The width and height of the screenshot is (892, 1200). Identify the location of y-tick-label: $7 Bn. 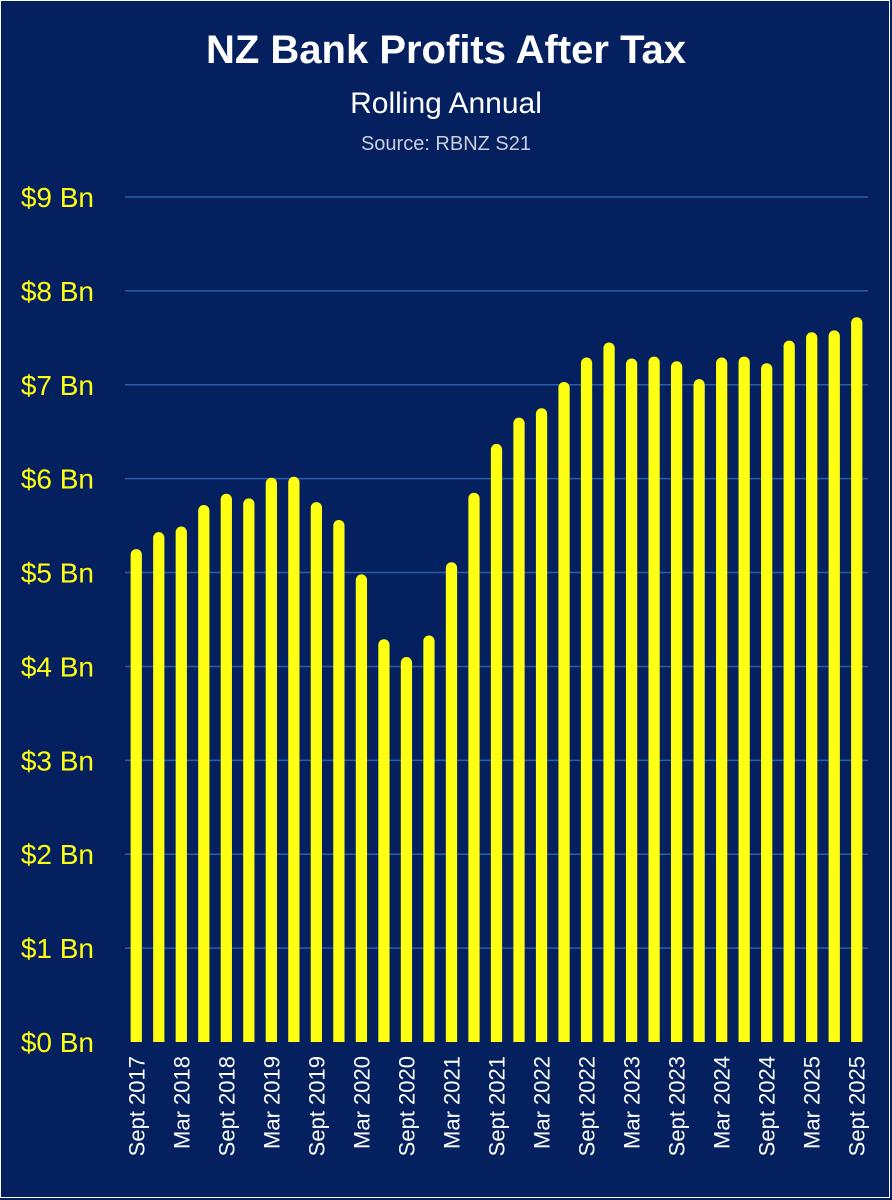
(57, 385).